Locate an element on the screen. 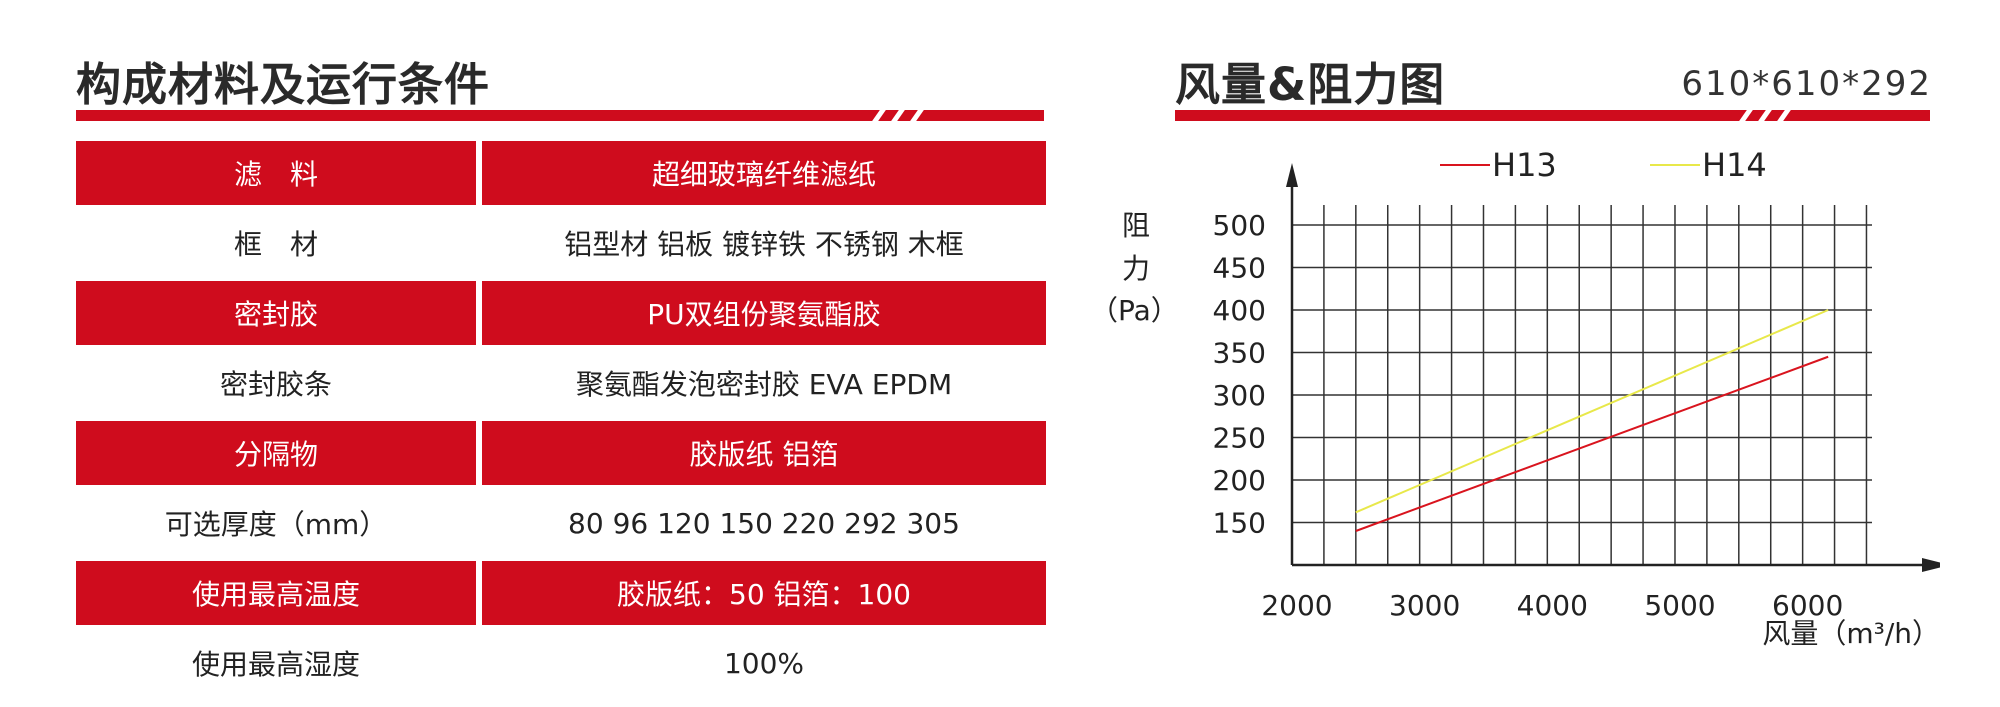 This screenshot has height=707, width=2000. spec-label: 密封胶条 is located at coordinates (275, 384).